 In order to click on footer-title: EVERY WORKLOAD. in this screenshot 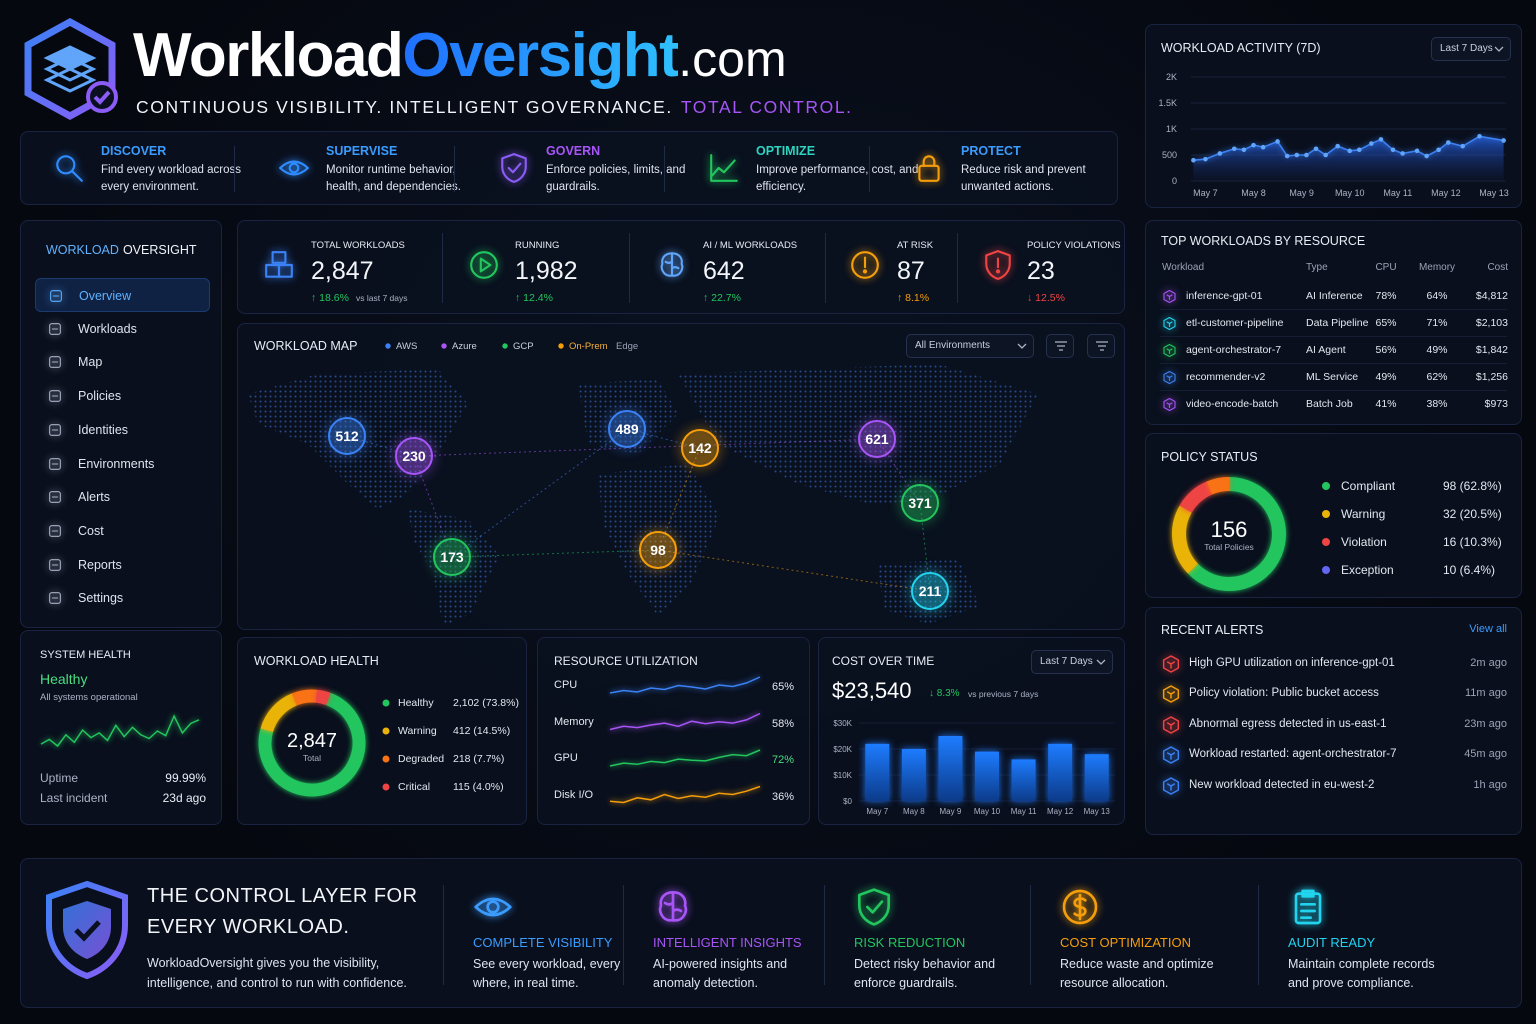, I will do `click(248, 927)`.